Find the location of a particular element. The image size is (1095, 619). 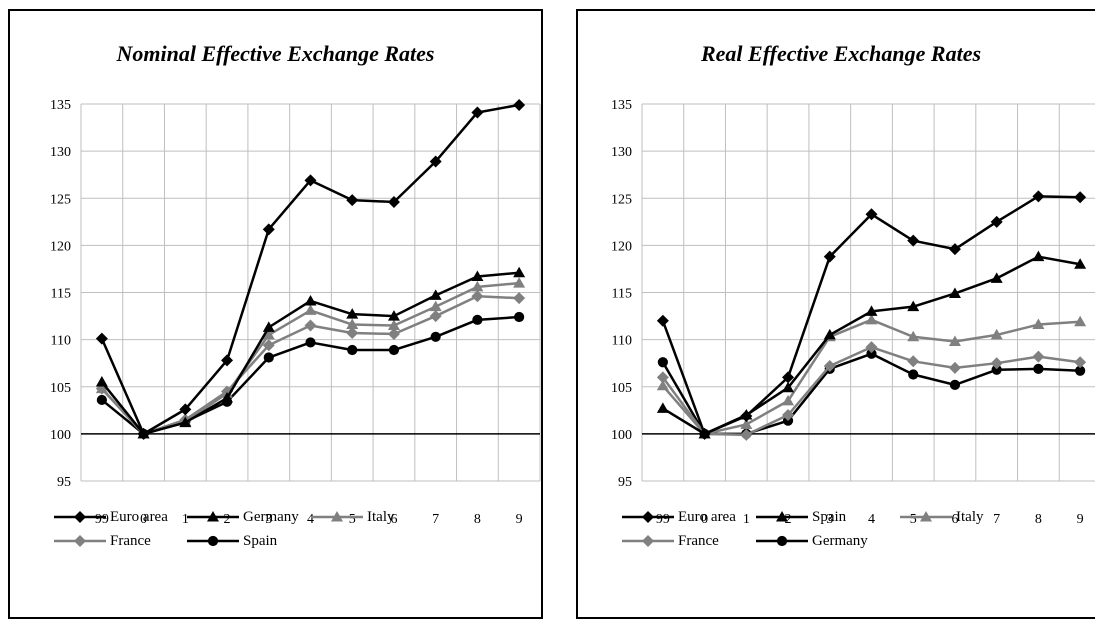

legend-label: Italy is located at coordinates (381, 517).